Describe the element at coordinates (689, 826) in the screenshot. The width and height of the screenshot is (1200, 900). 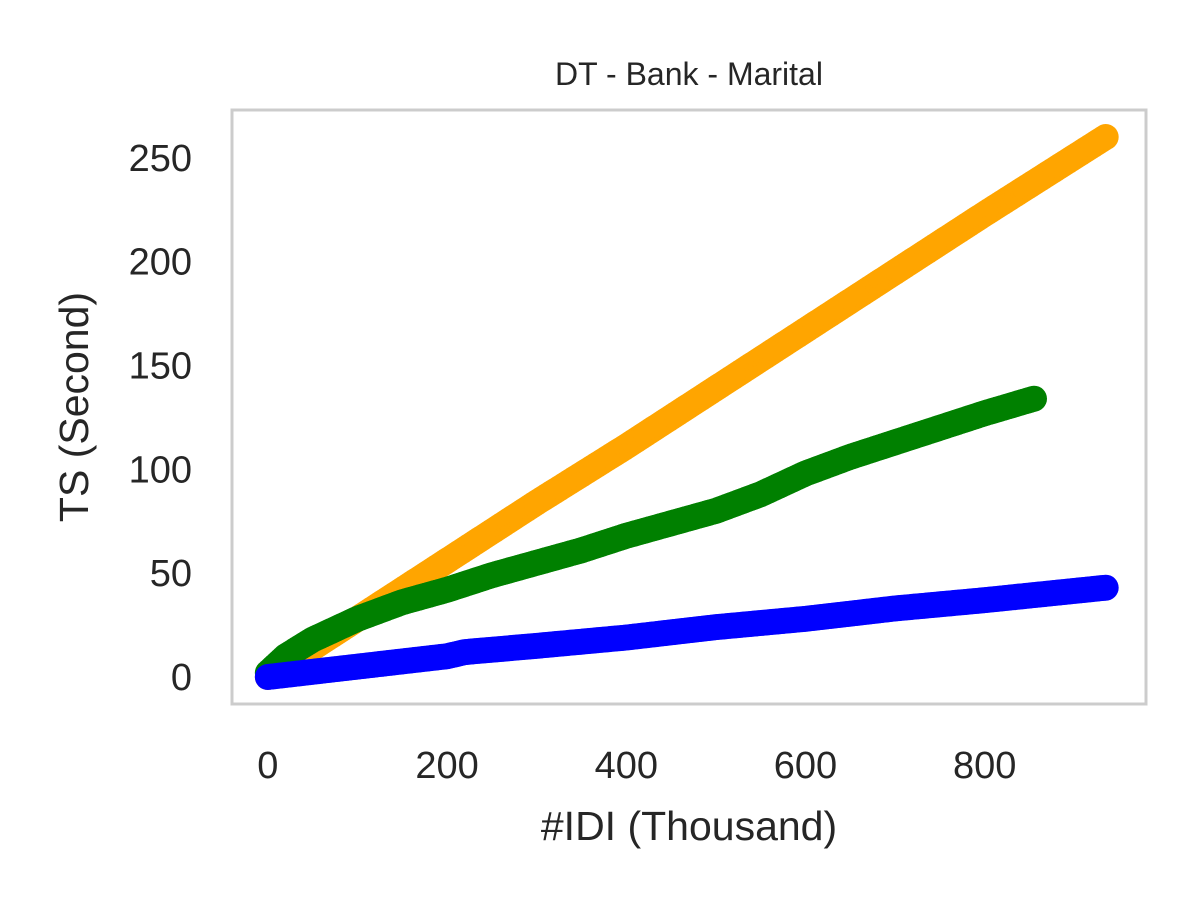
I see `x-axis-label: #IDI (Thousand)` at that location.